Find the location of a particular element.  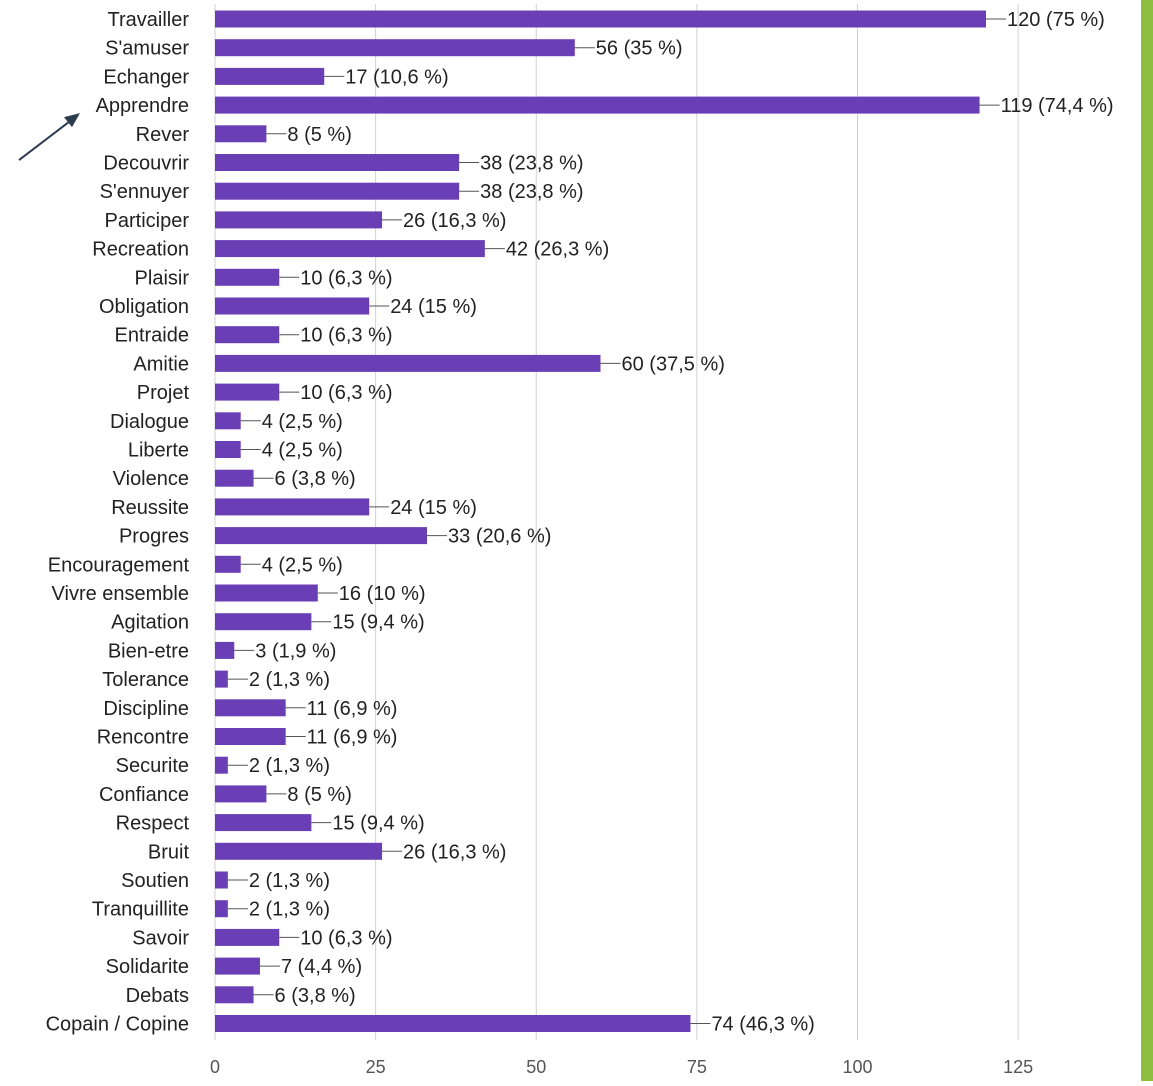

category-label: Violence is located at coordinates (151, 479).